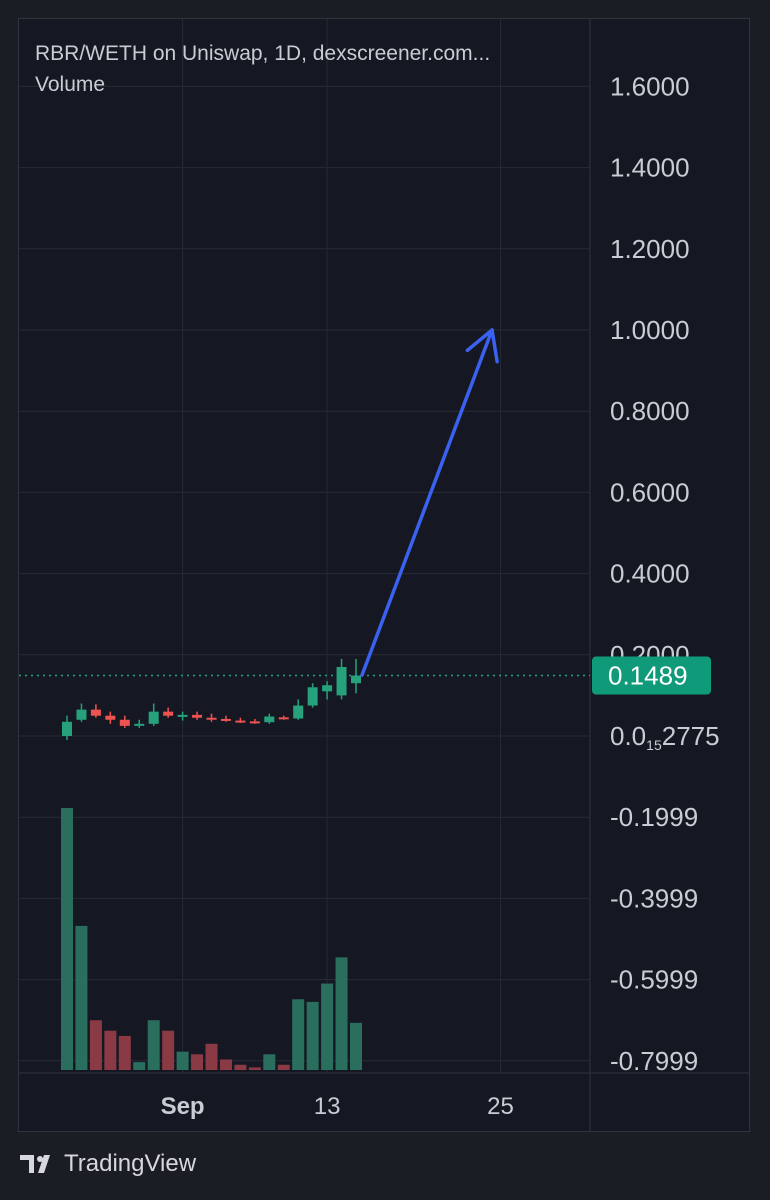 Image resolution: width=770 pixels, height=1200 pixels. Describe the element at coordinates (650, 168) in the screenshot. I see `y-tick-label: 1.4000` at that location.